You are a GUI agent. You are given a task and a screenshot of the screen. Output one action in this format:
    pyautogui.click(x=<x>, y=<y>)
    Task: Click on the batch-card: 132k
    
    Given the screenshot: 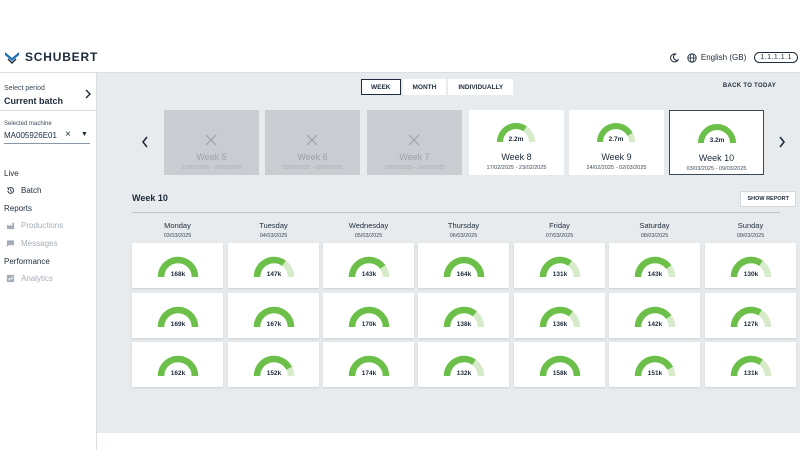 What is the action you would take?
    pyautogui.click(x=463, y=364)
    